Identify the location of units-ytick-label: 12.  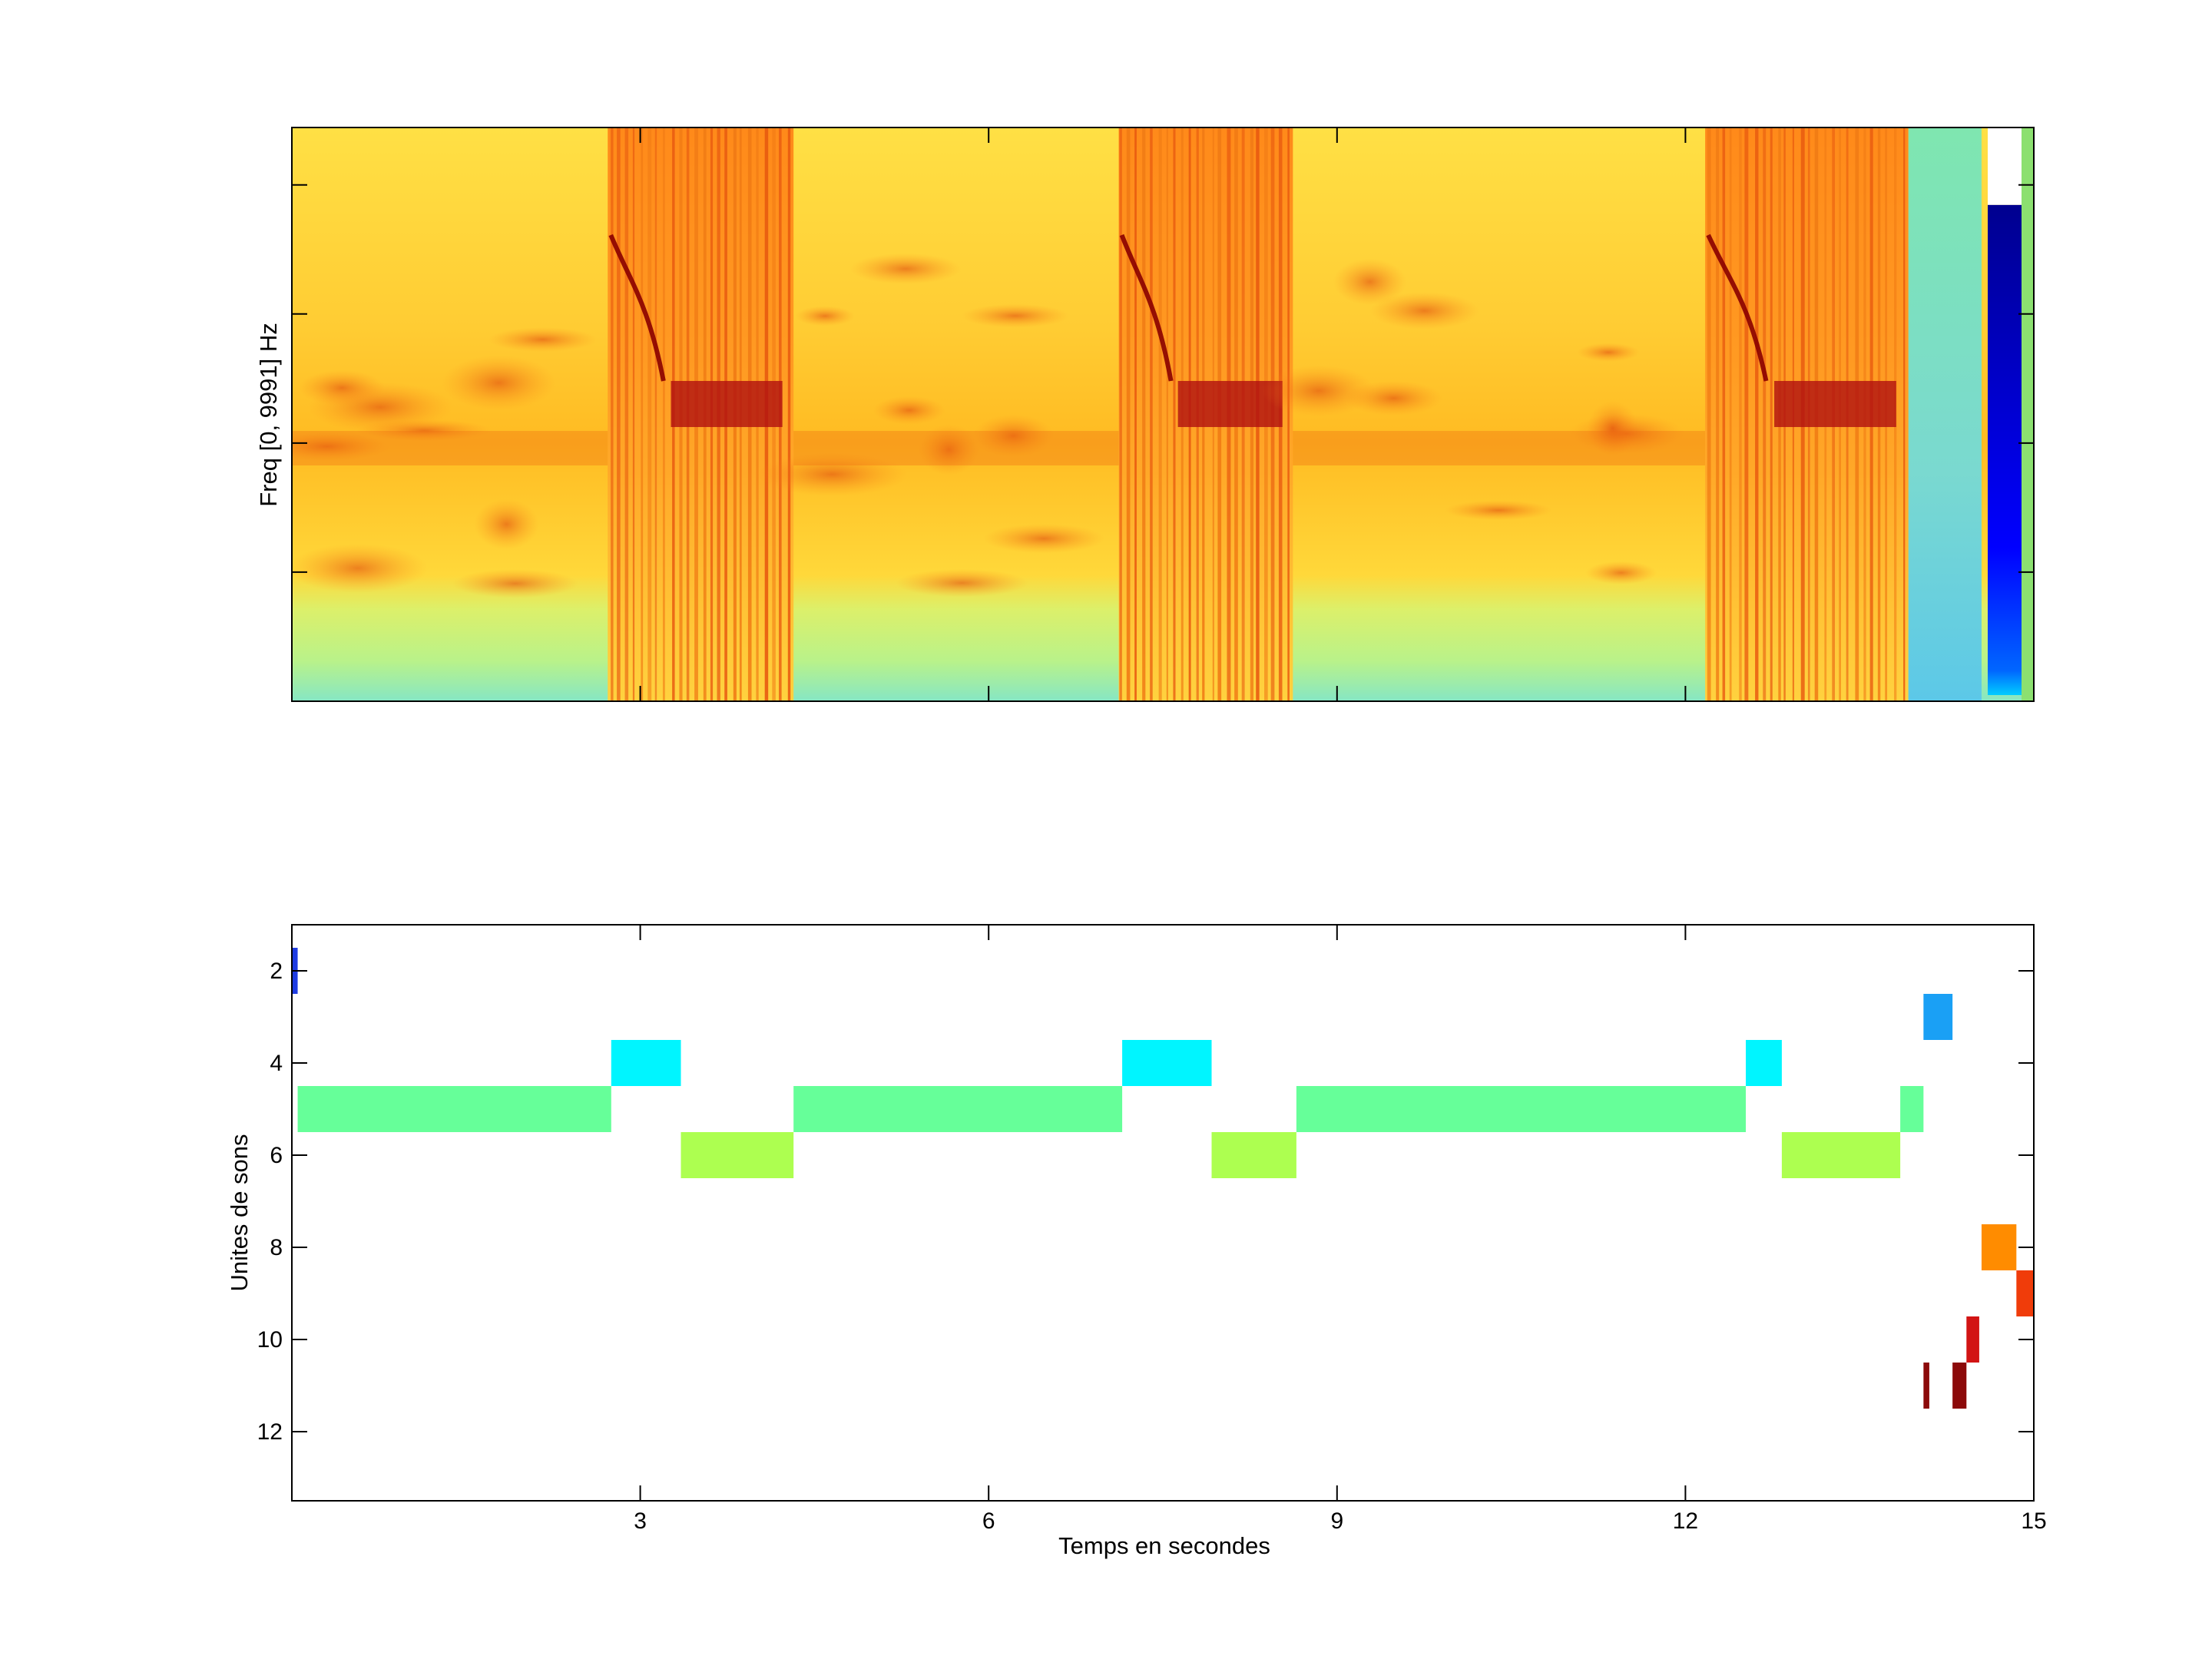
(270, 1432).